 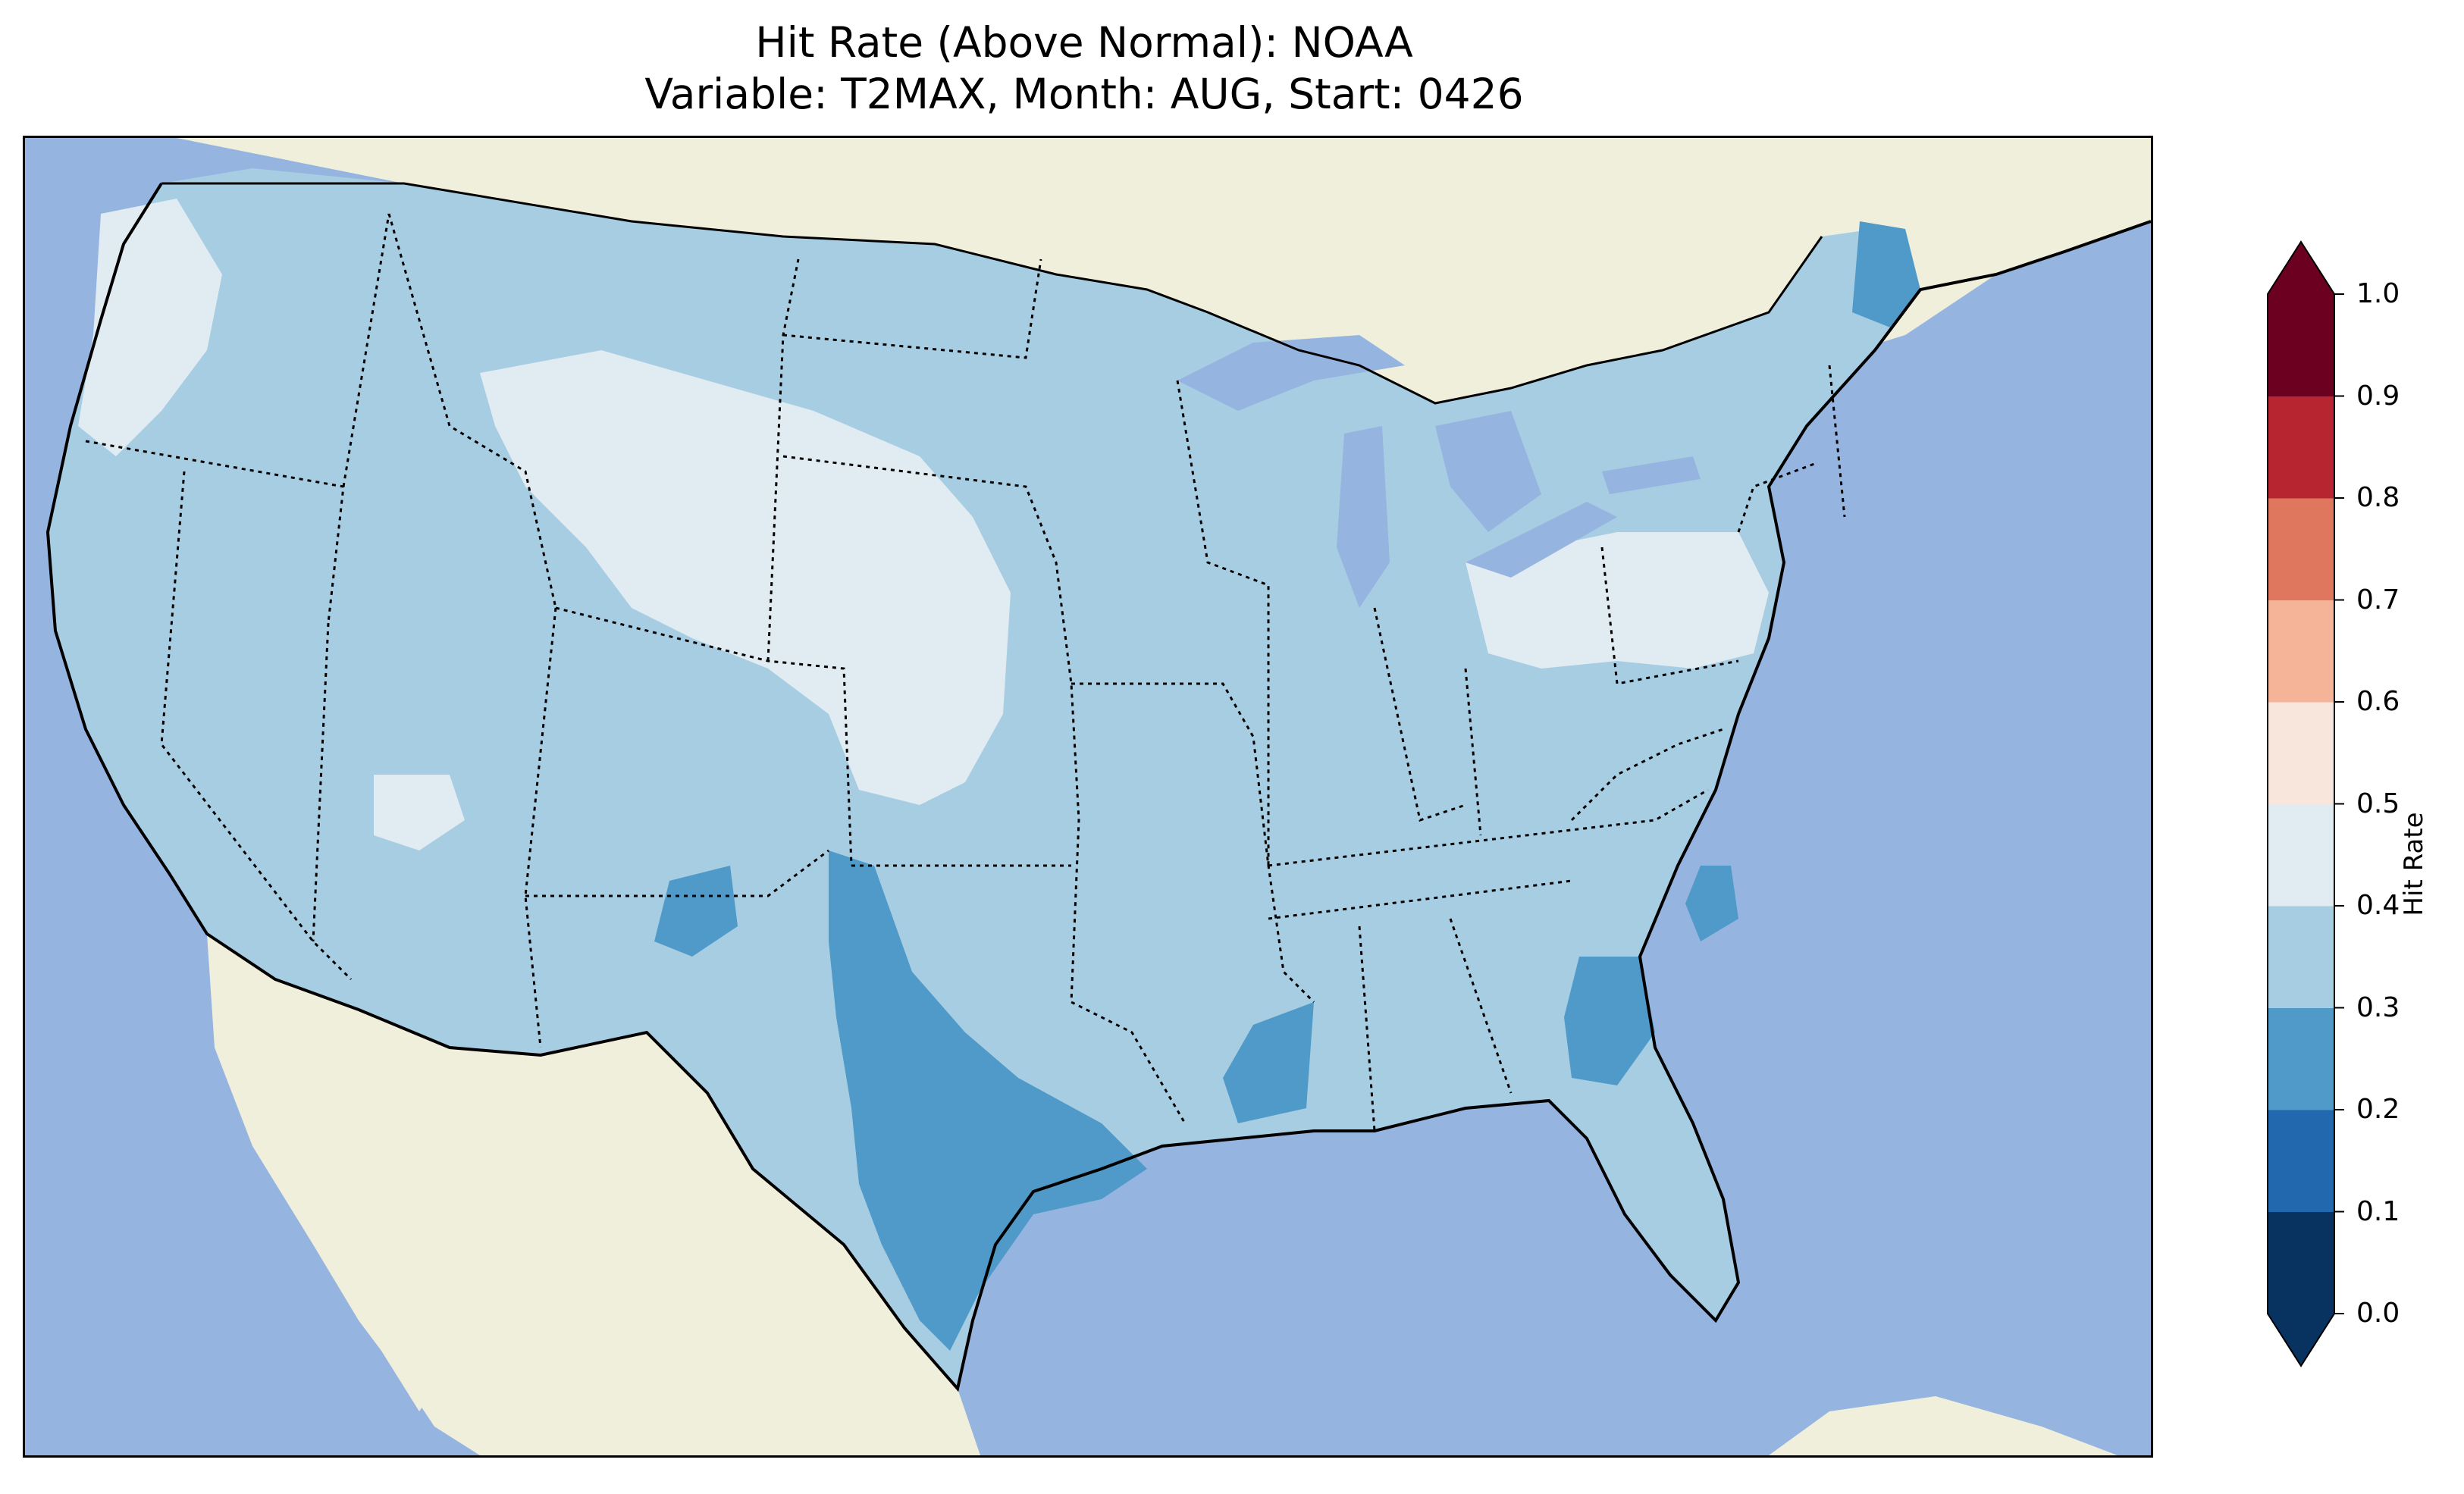 I want to click on colorbar-extend-min, so click(x=2301, y=1340).